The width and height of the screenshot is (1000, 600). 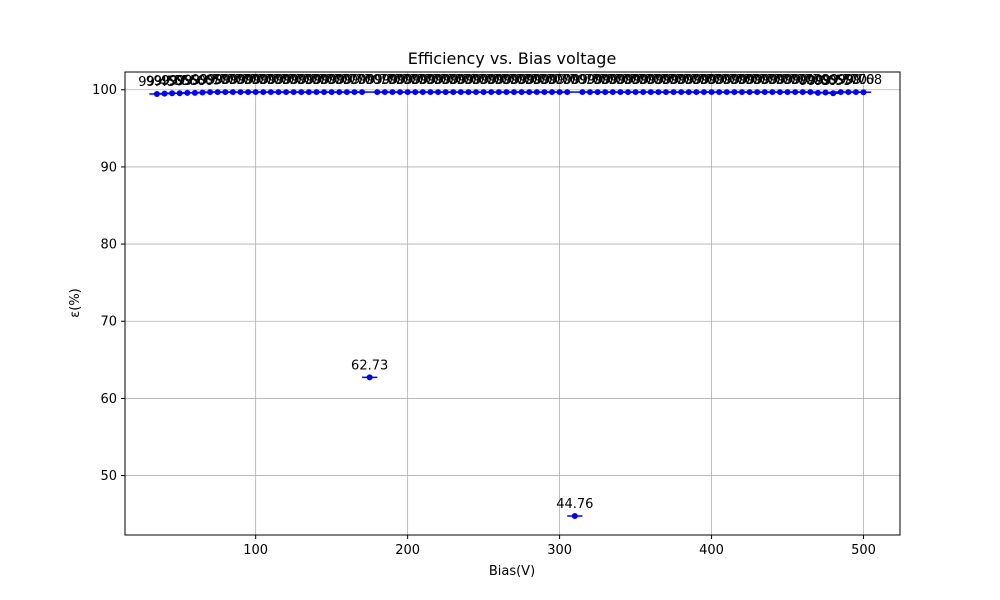 I want to click on y-tick-label: 90, so click(x=108, y=167).